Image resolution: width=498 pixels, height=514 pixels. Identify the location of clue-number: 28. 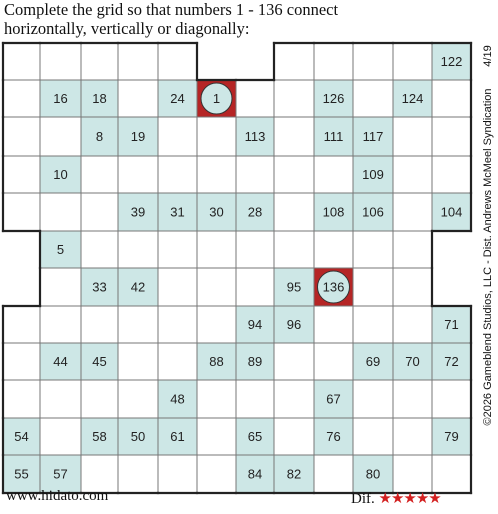
(255, 212).